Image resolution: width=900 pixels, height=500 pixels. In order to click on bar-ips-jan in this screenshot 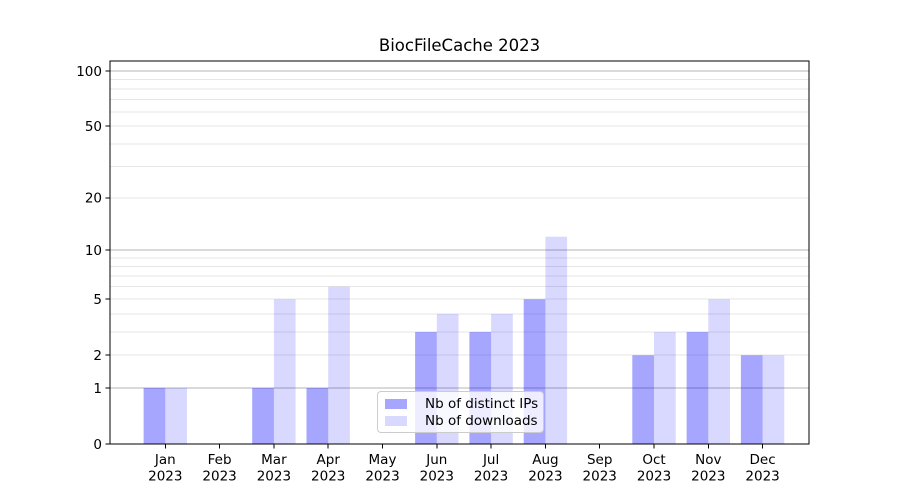, I will do `click(154, 415)`.